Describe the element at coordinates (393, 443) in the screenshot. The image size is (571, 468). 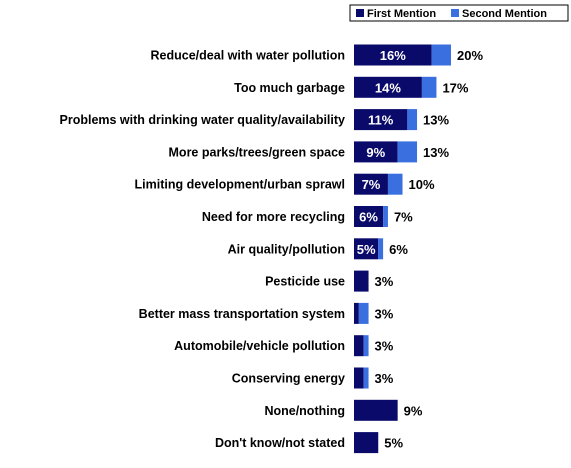
I see `total-value-label: 5%` at that location.